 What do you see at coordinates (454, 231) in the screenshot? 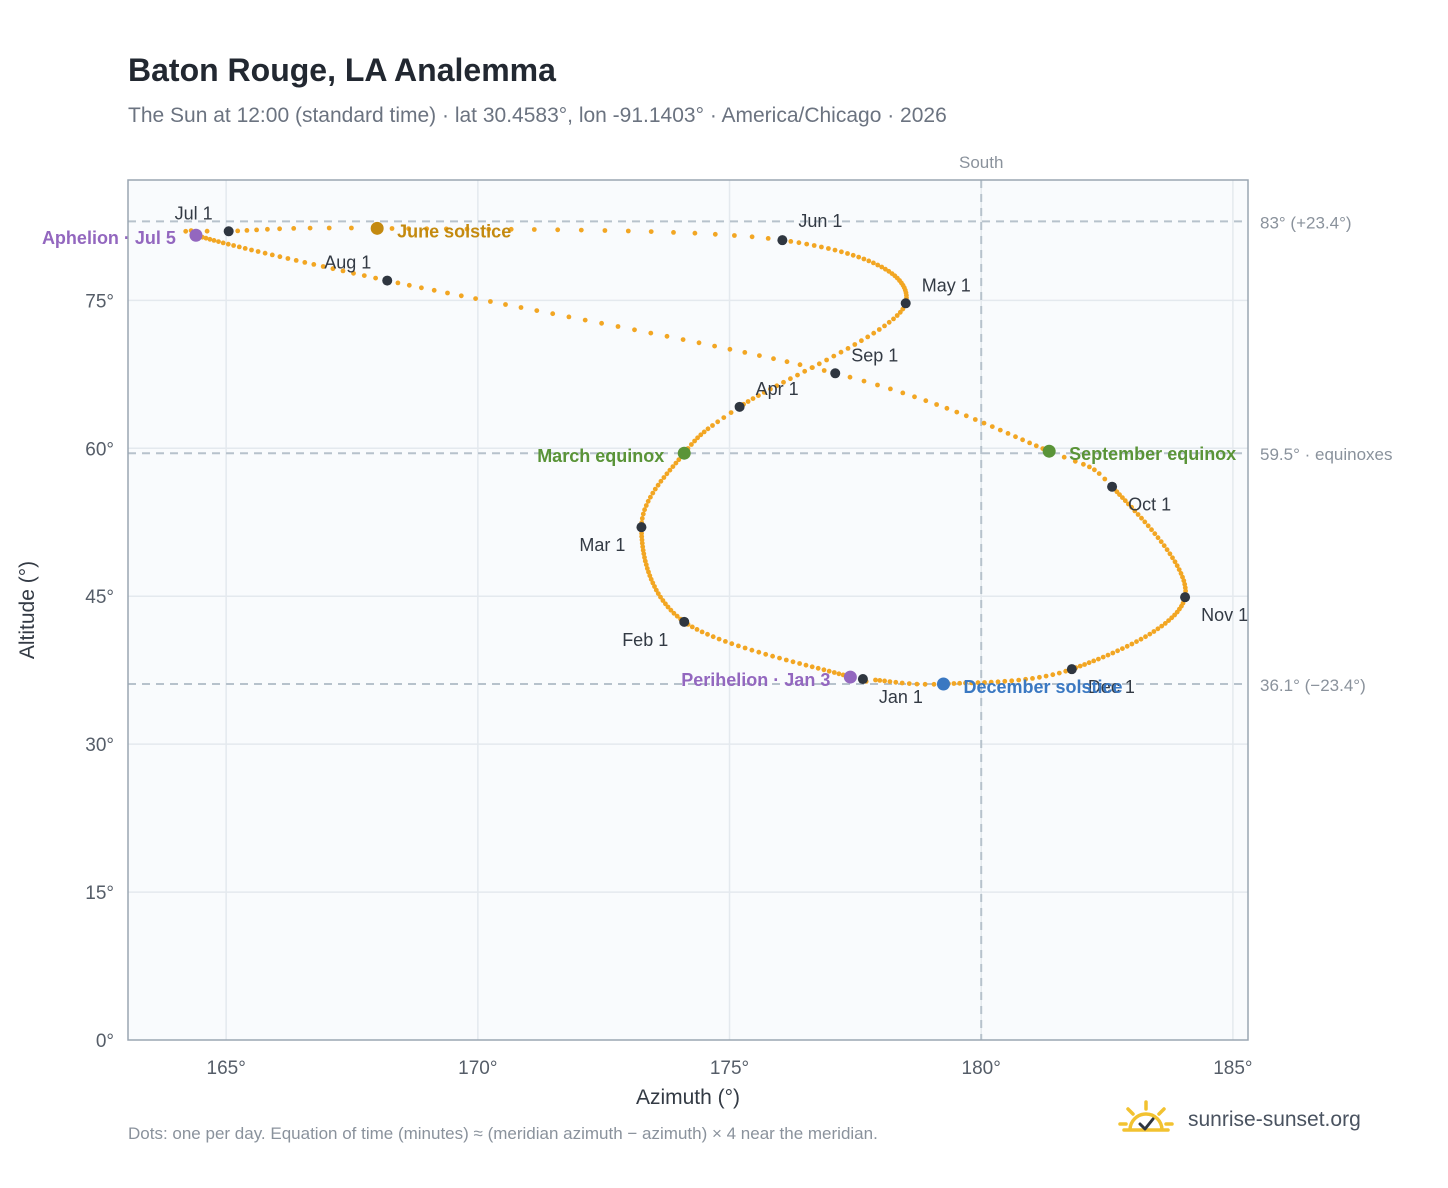
I see `event-marker-label: June solstice` at bounding box center [454, 231].